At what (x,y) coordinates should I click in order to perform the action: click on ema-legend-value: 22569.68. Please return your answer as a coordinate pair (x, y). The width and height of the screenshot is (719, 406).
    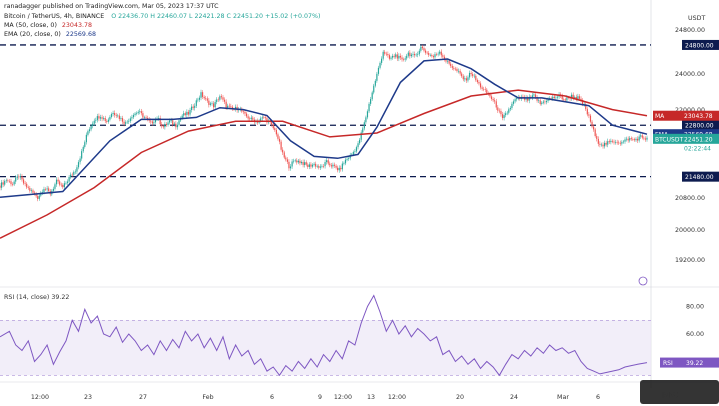
    Looking at the image, I should click on (80, 34).